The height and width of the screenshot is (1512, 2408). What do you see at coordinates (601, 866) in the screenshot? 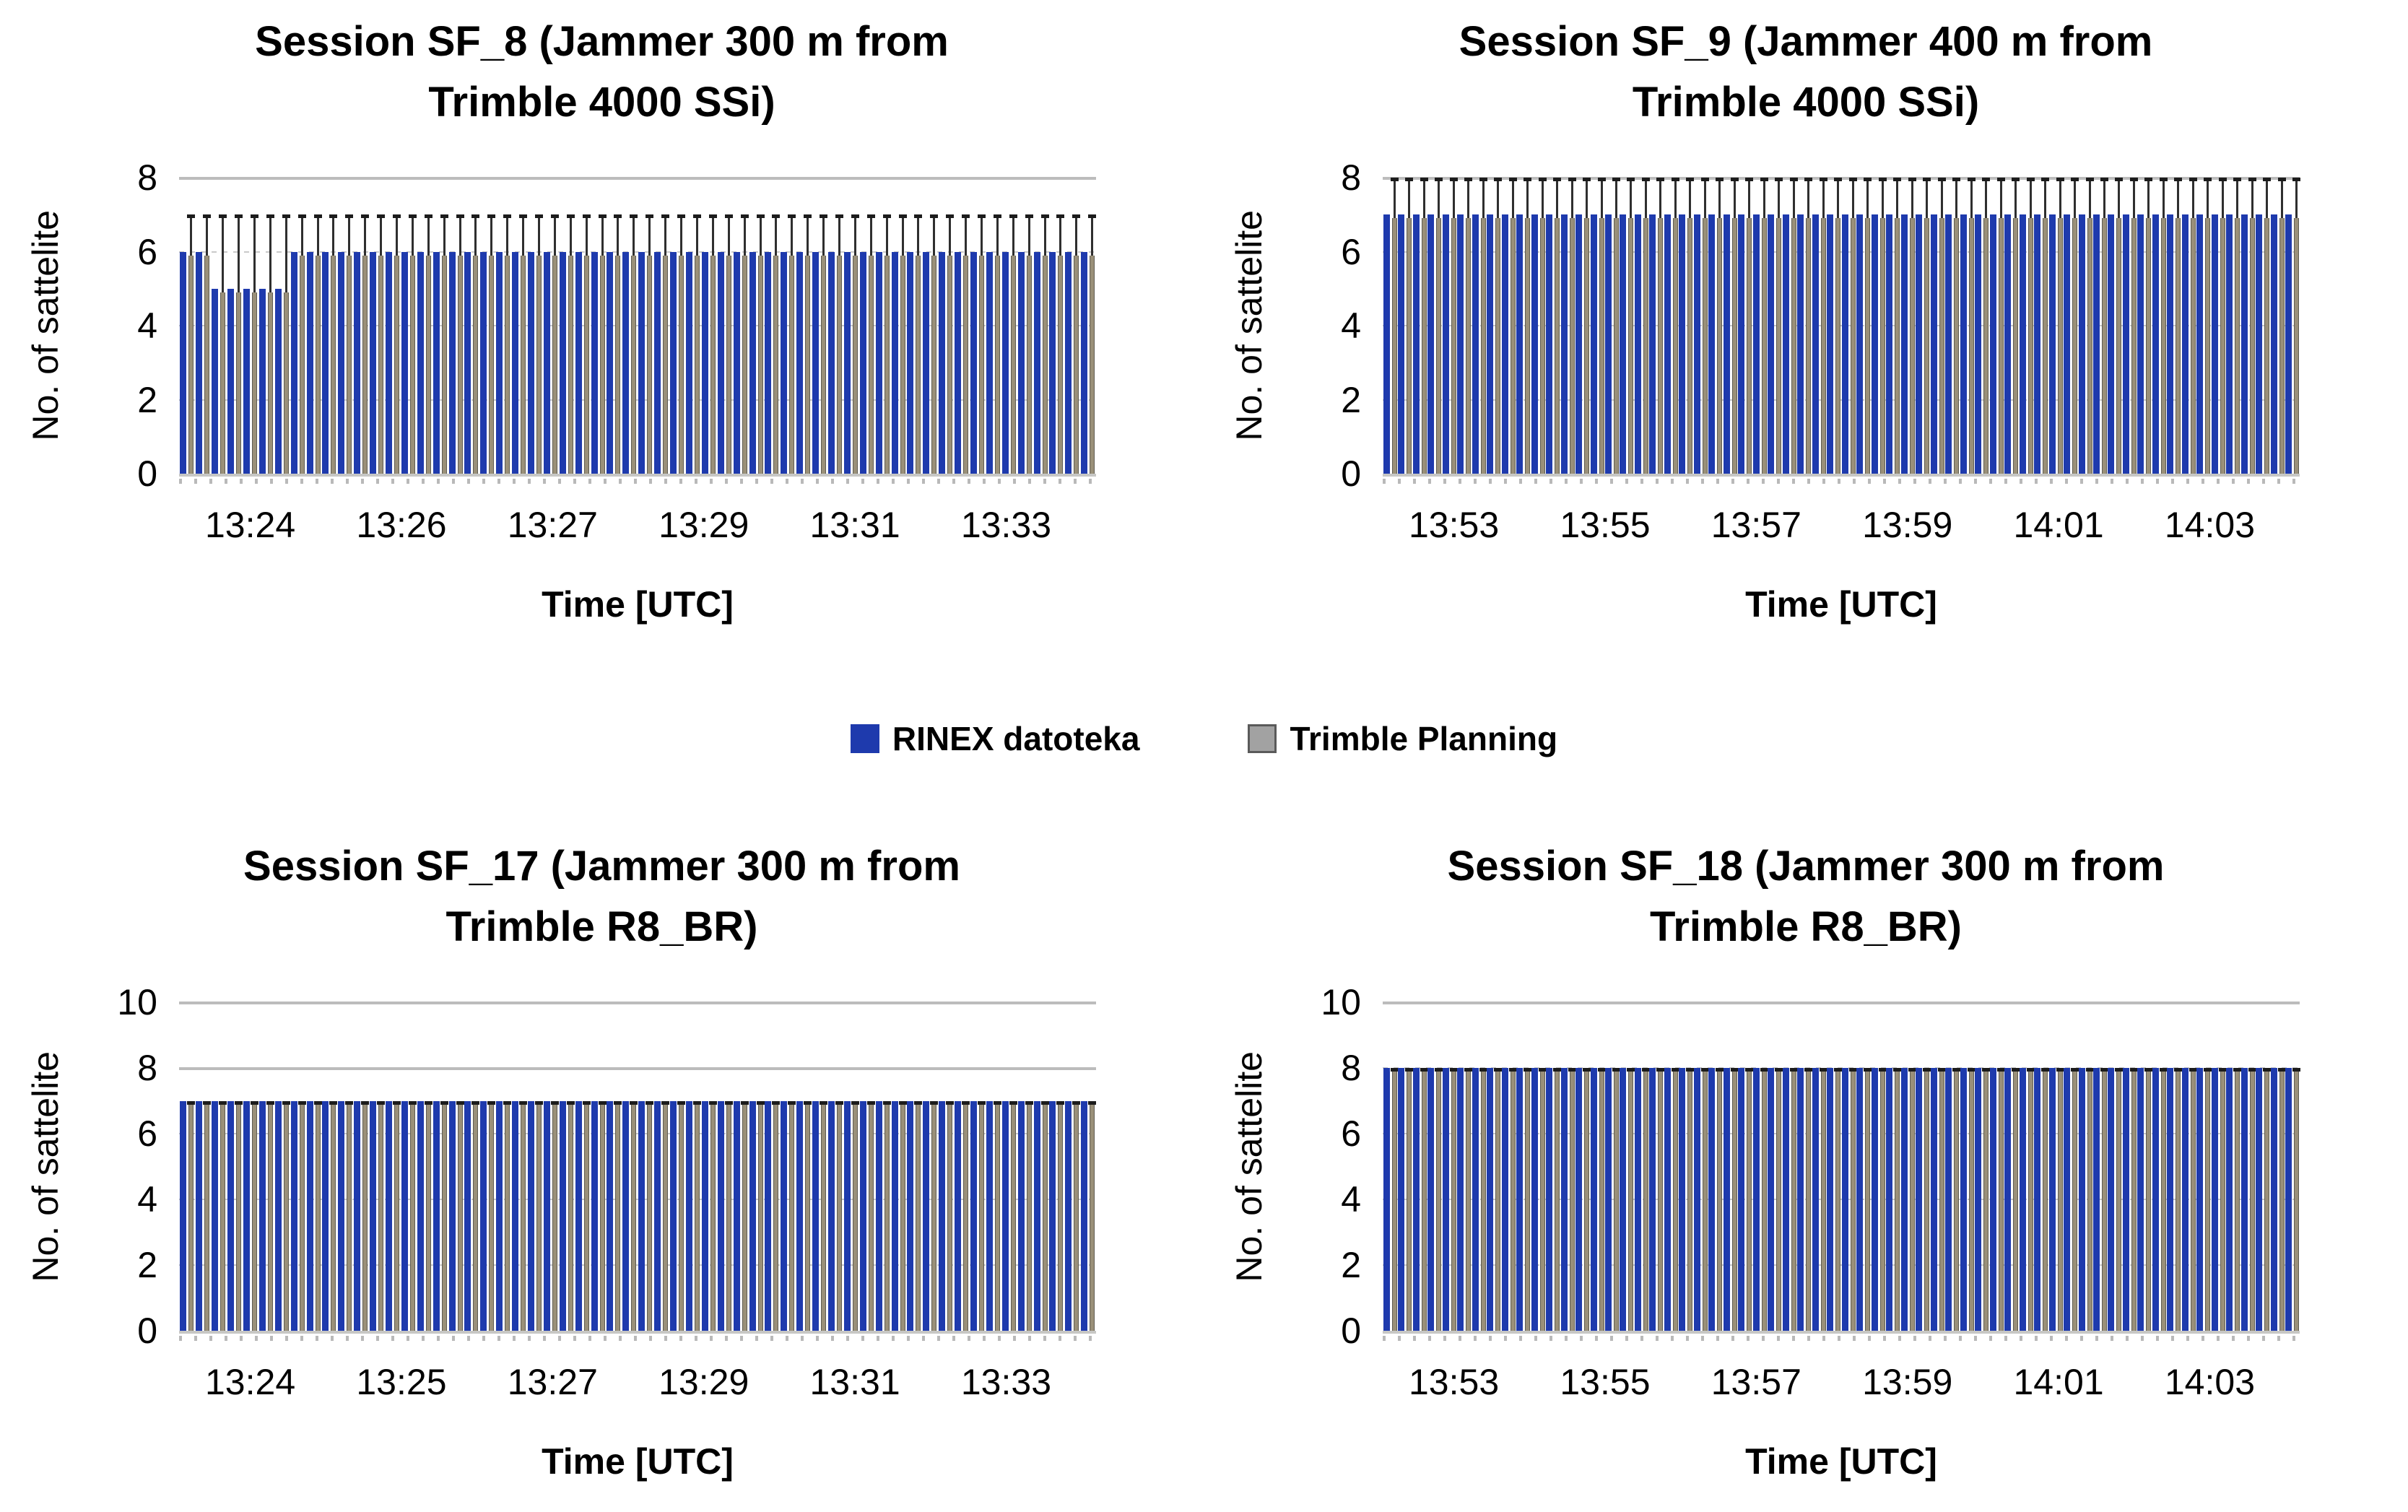
I see `chart-title-line1: Session SF_17 (Jammer 300 m from` at bounding box center [601, 866].